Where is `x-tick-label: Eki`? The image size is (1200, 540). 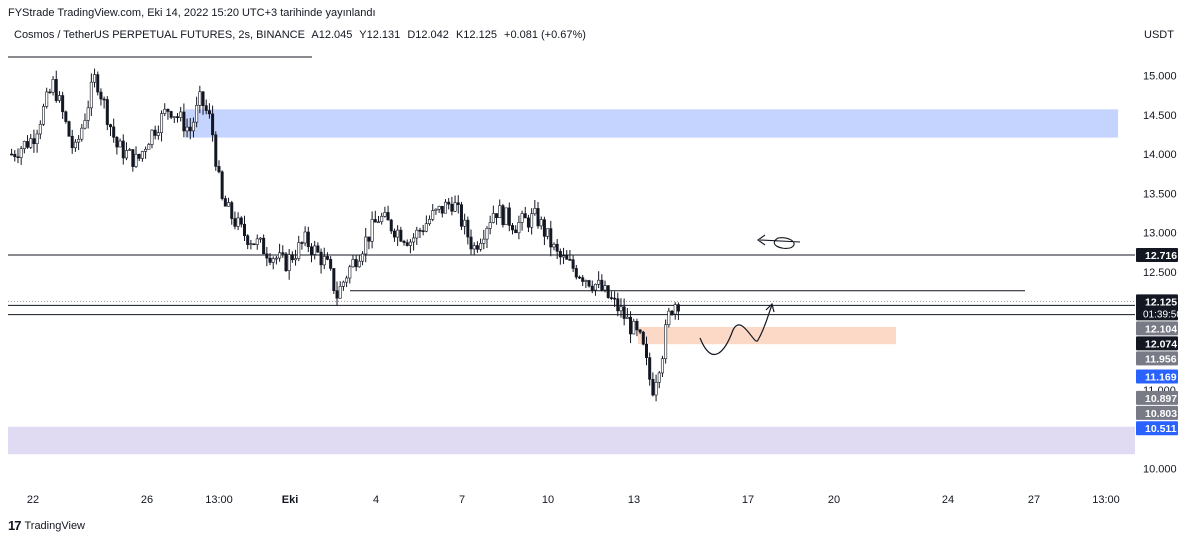 x-tick-label: Eki is located at coordinates (290, 500).